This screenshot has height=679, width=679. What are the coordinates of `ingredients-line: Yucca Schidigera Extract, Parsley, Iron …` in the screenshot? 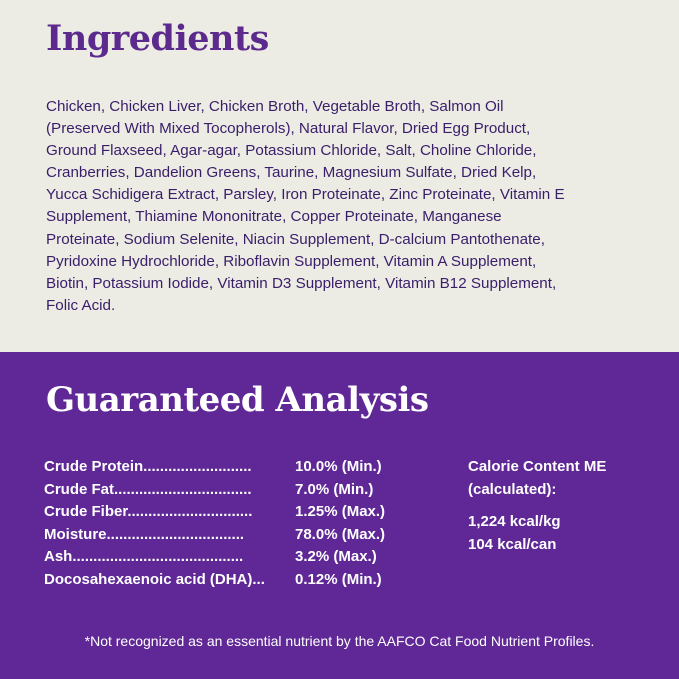 It's located at (305, 195).